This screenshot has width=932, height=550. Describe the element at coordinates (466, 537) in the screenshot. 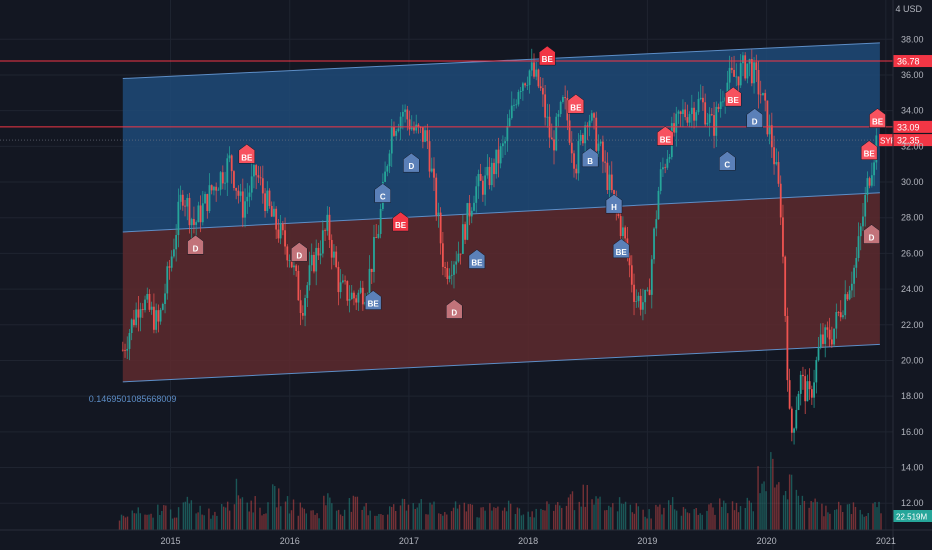

I see `x-axis: 2015 2016 2017 2018 2019 2020 2021` at that location.